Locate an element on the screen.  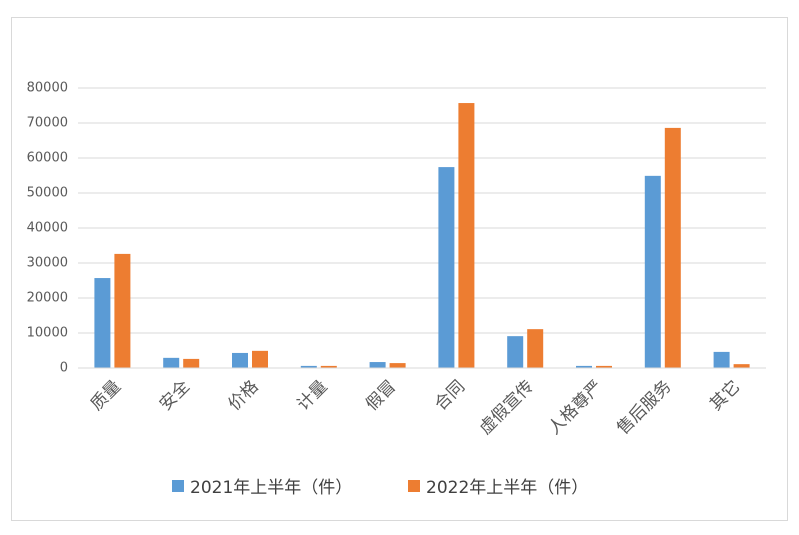
y-tick-label: 10000 is located at coordinates (47, 333).